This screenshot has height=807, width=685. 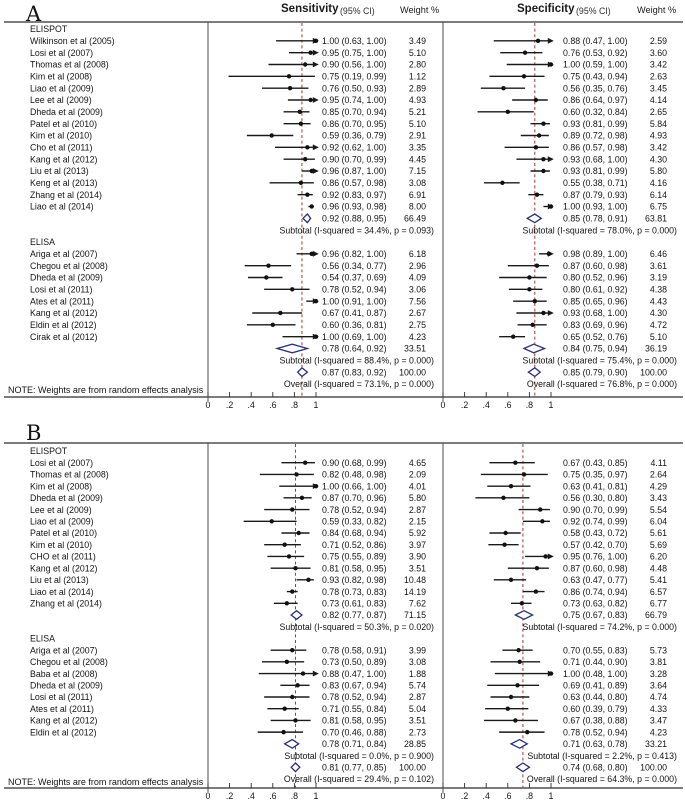 What do you see at coordinates (658, 475) in the screenshot?
I see `weight-text: 2.64` at bounding box center [658, 475].